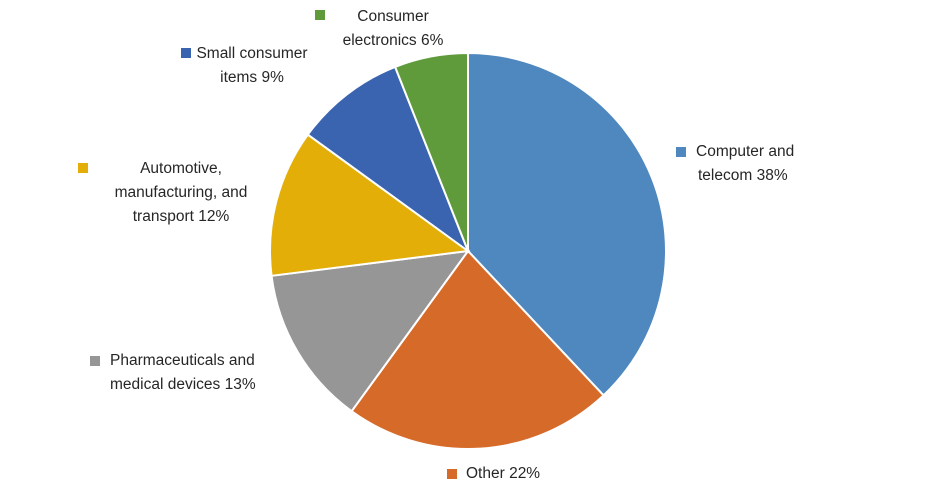  I want to click on pie-slice-consumer-electronics, so click(431, 151).